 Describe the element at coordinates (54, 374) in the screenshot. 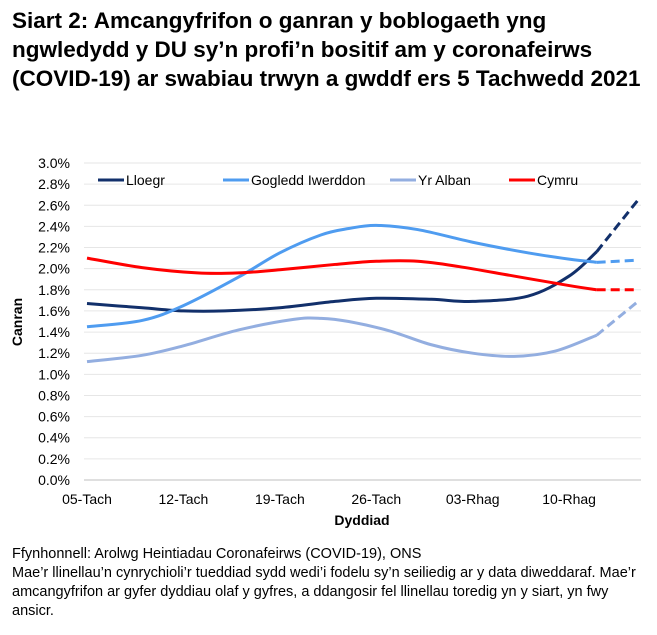

I see `y-tick-label: 1.0%` at that location.